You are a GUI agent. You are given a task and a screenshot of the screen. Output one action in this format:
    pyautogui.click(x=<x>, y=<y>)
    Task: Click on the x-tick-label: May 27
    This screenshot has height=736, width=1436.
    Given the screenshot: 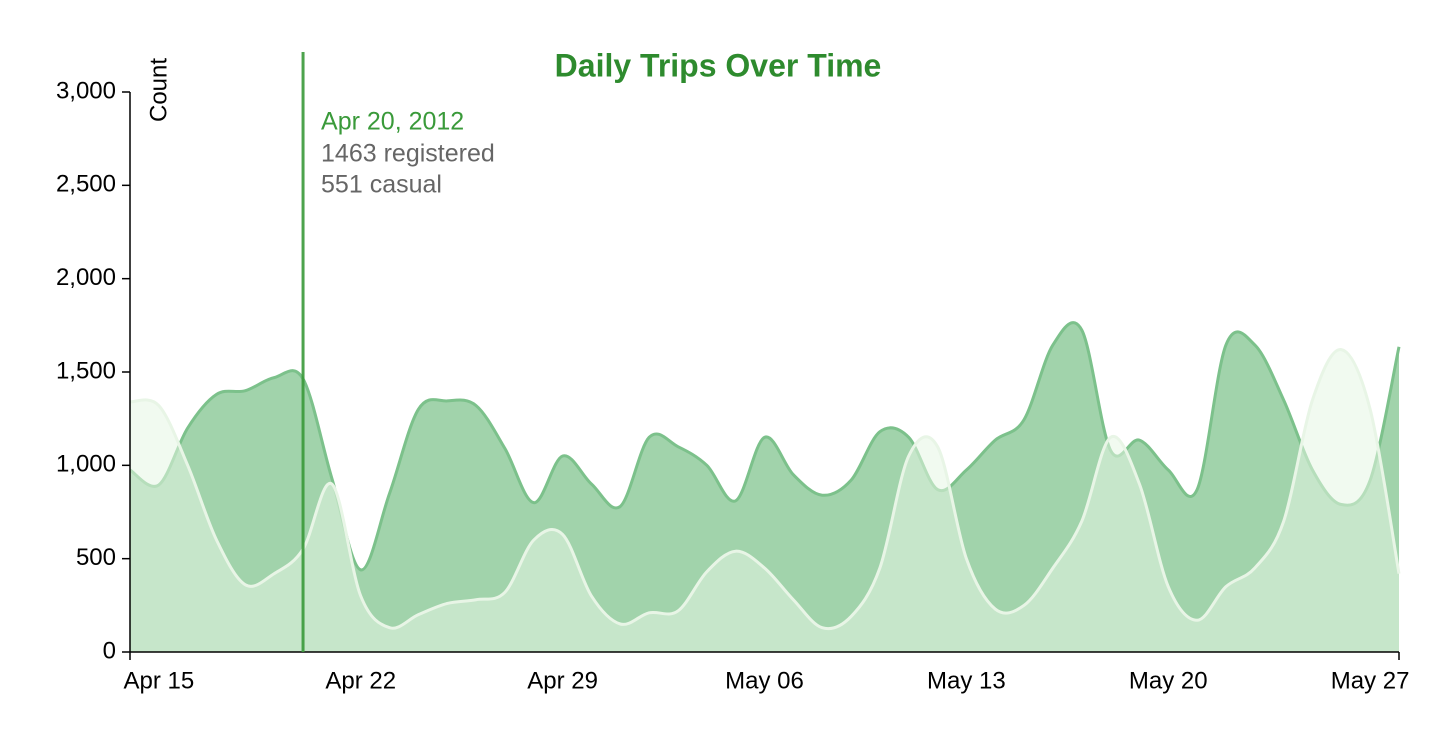 What is the action you would take?
    pyautogui.click(x=1370, y=680)
    